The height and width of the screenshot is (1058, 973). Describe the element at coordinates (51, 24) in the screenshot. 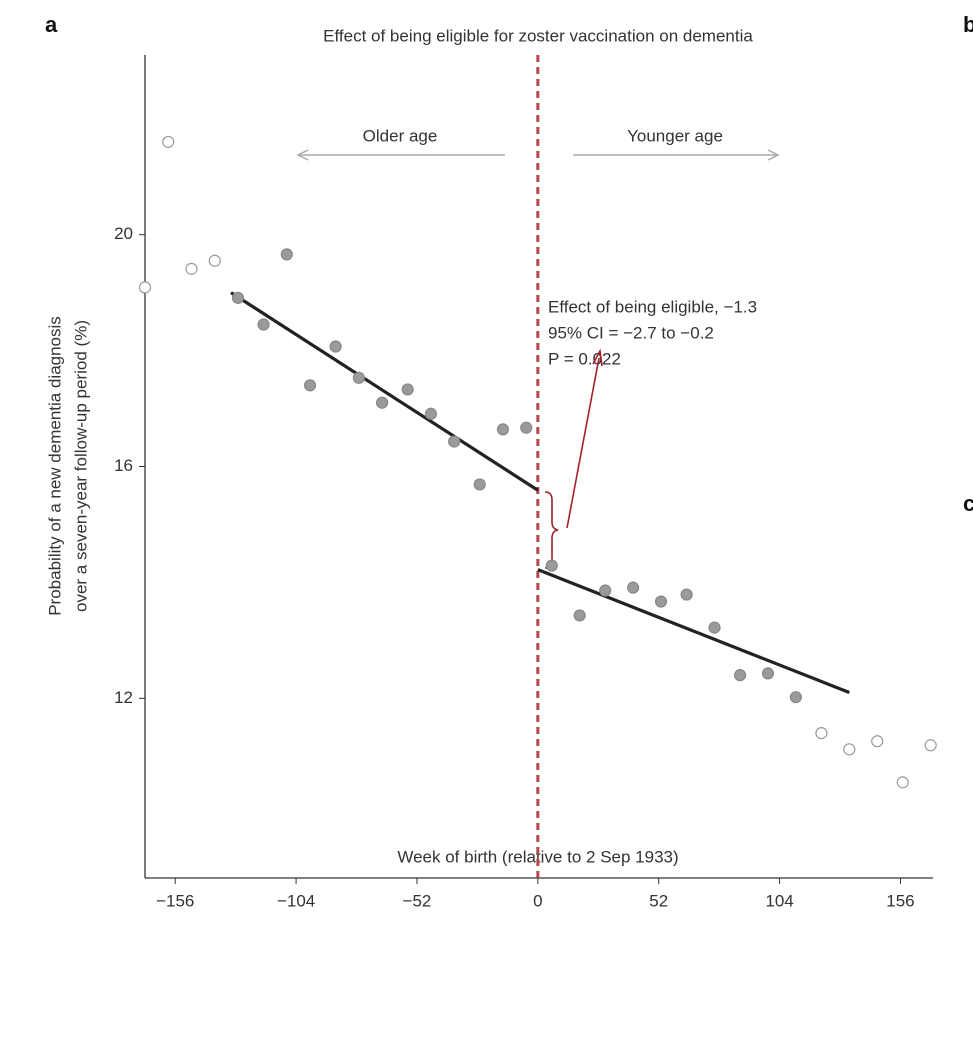

I see `panel-label: a` at that location.